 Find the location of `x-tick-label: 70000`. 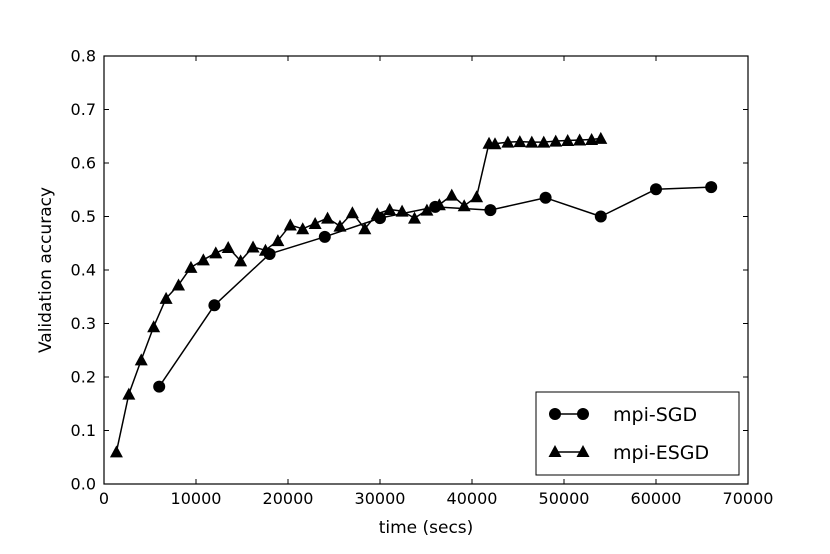

x-tick-label: 70000 is located at coordinates (748, 498).